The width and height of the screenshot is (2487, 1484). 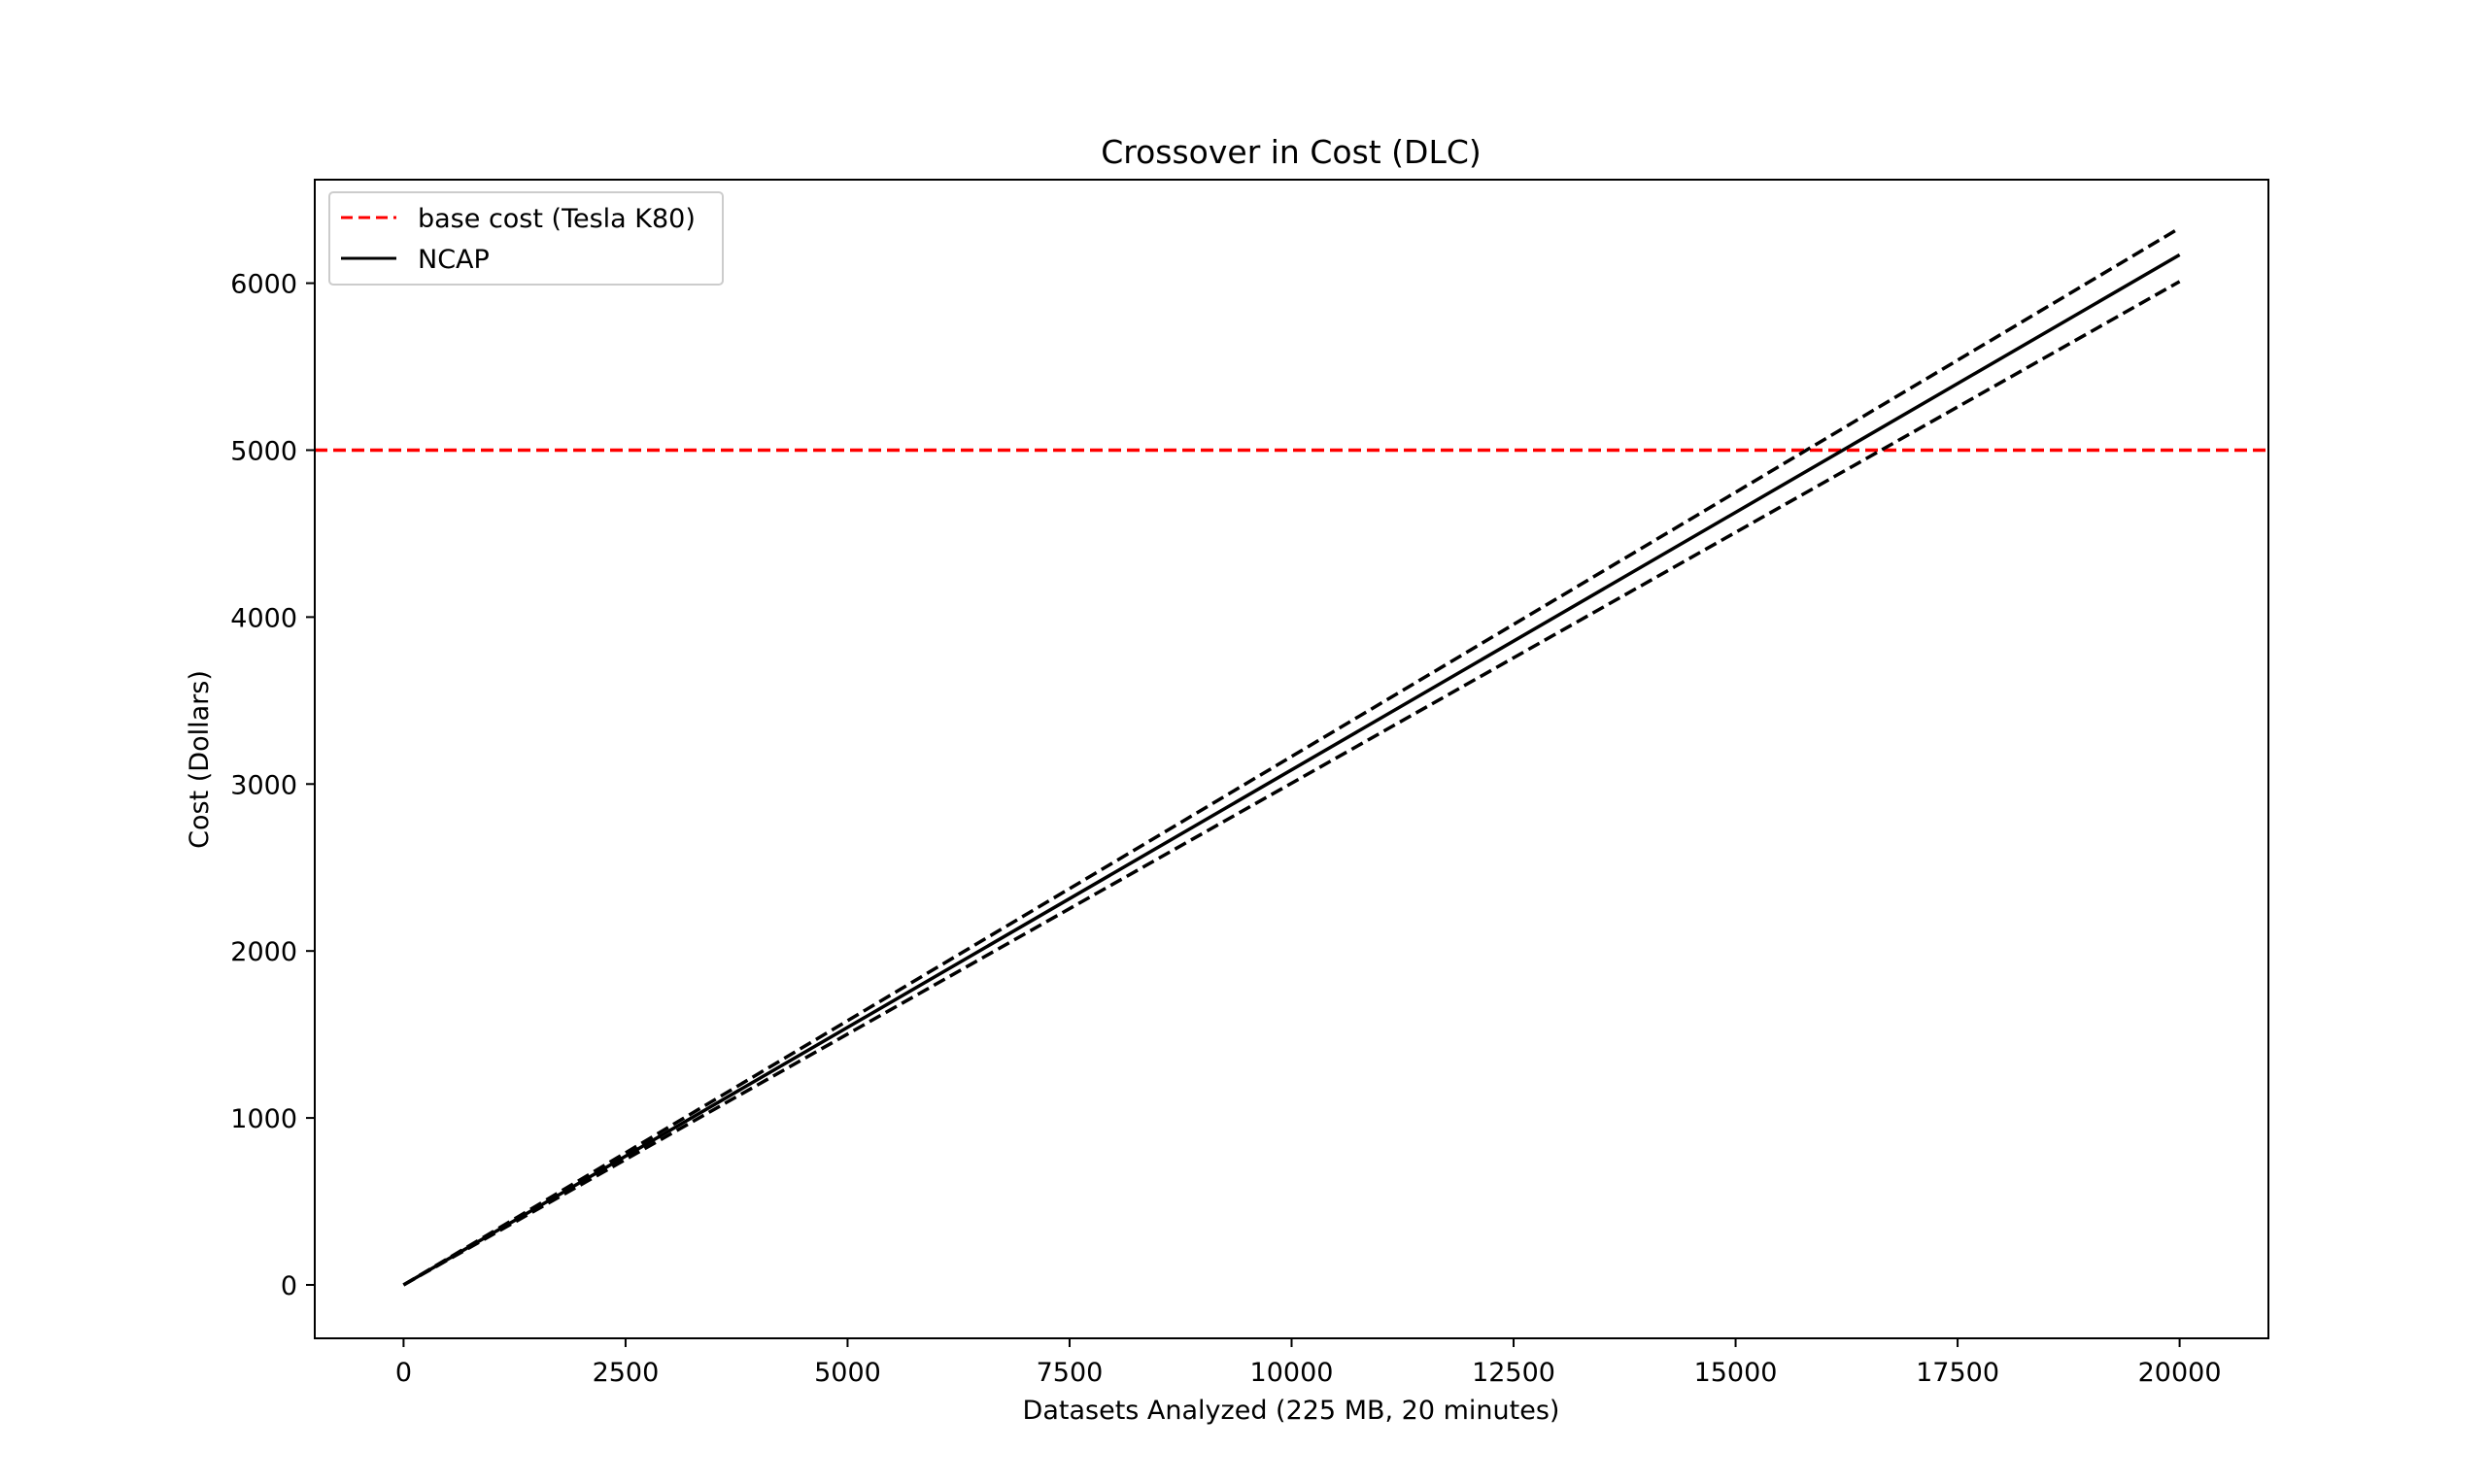 I want to click on legend-label-ncap: NCAP, so click(x=454, y=260).